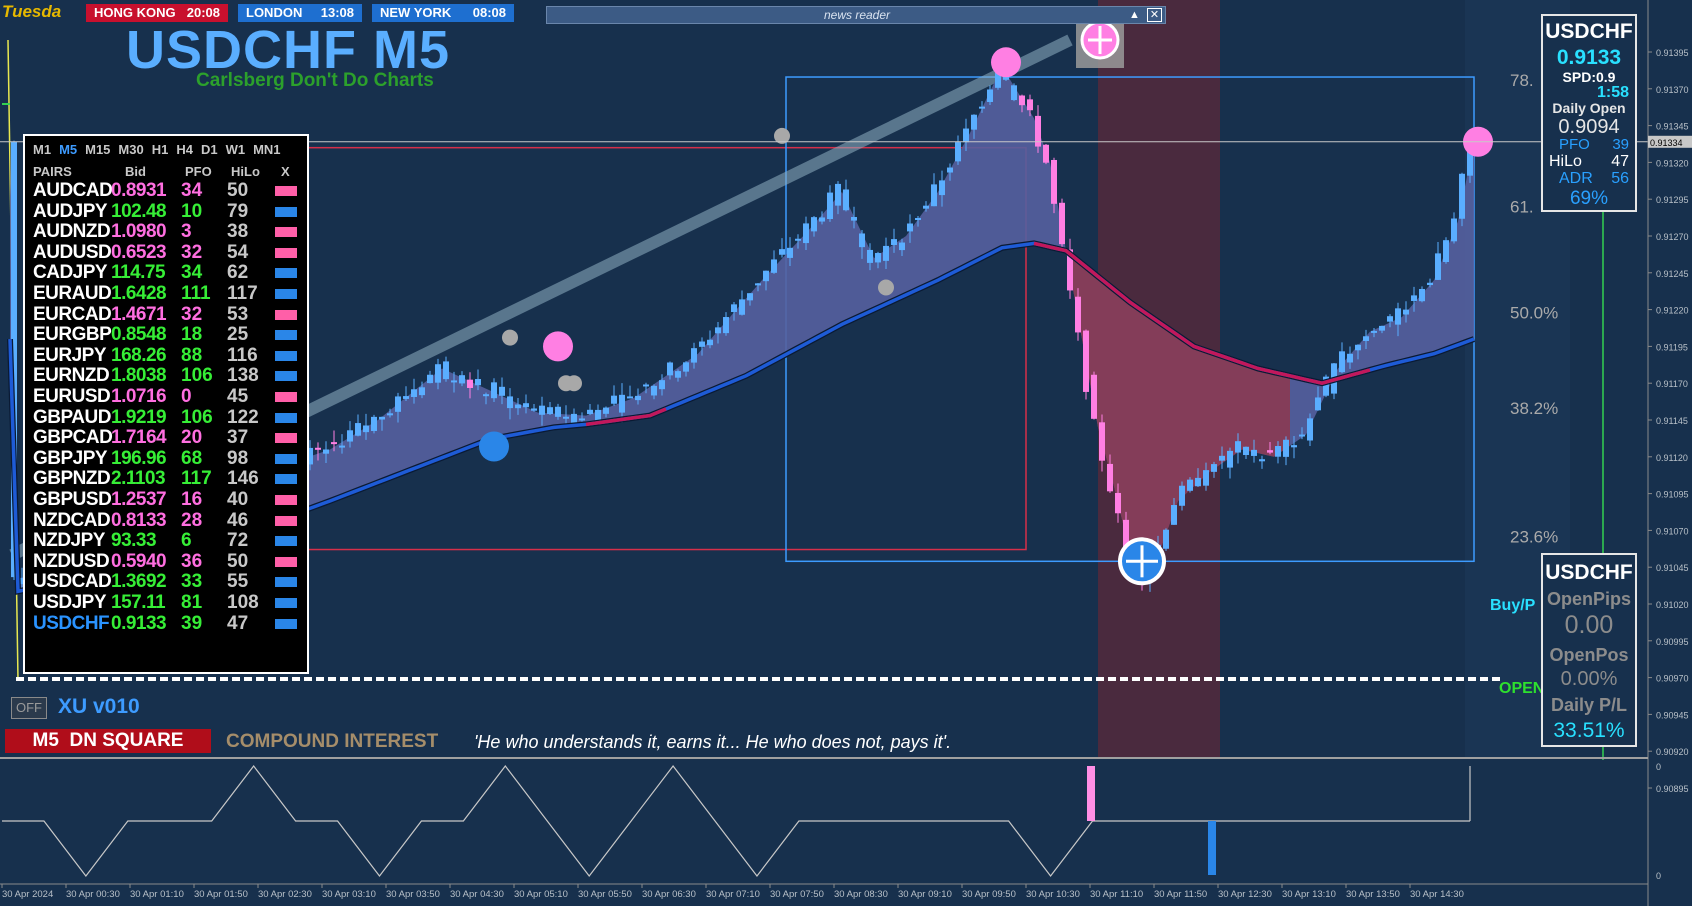 The width and height of the screenshot is (1692, 906). I want to click on pair-bid: 0.9133, so click(139, 623).